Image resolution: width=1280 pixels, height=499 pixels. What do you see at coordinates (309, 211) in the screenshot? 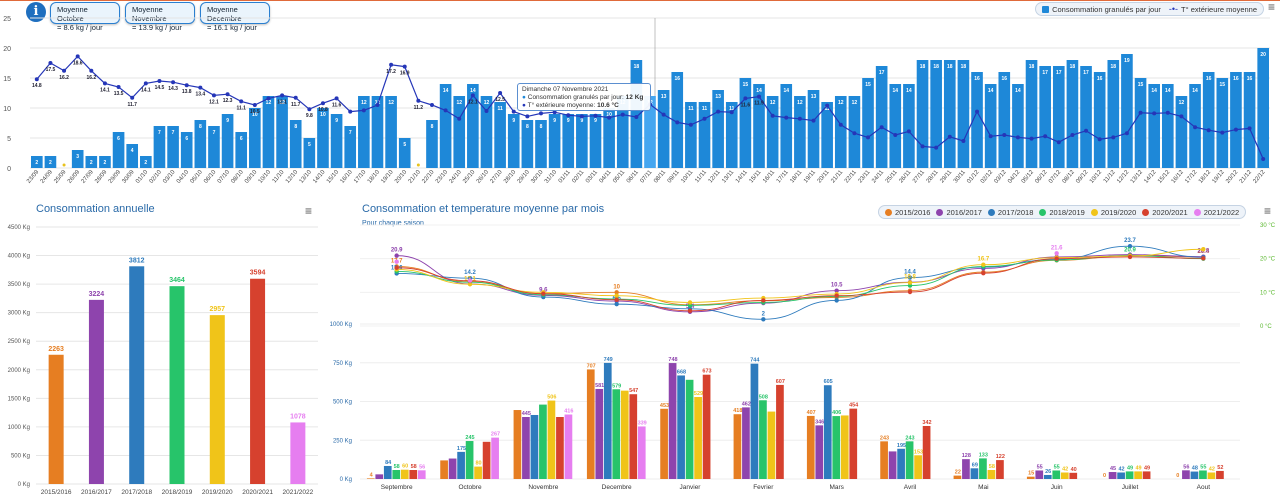
I see `annual-chart-menu-icon: ≡` at bounding box center [309, 211].